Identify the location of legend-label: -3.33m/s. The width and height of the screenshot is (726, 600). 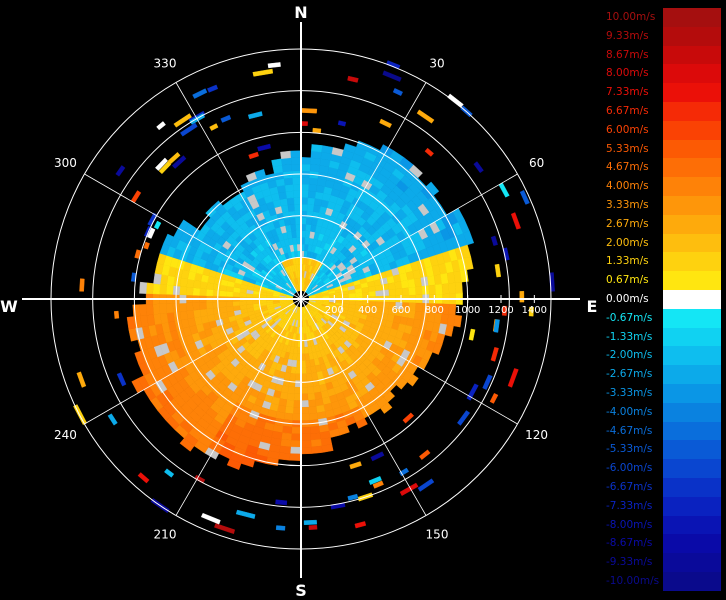
(629, 393).